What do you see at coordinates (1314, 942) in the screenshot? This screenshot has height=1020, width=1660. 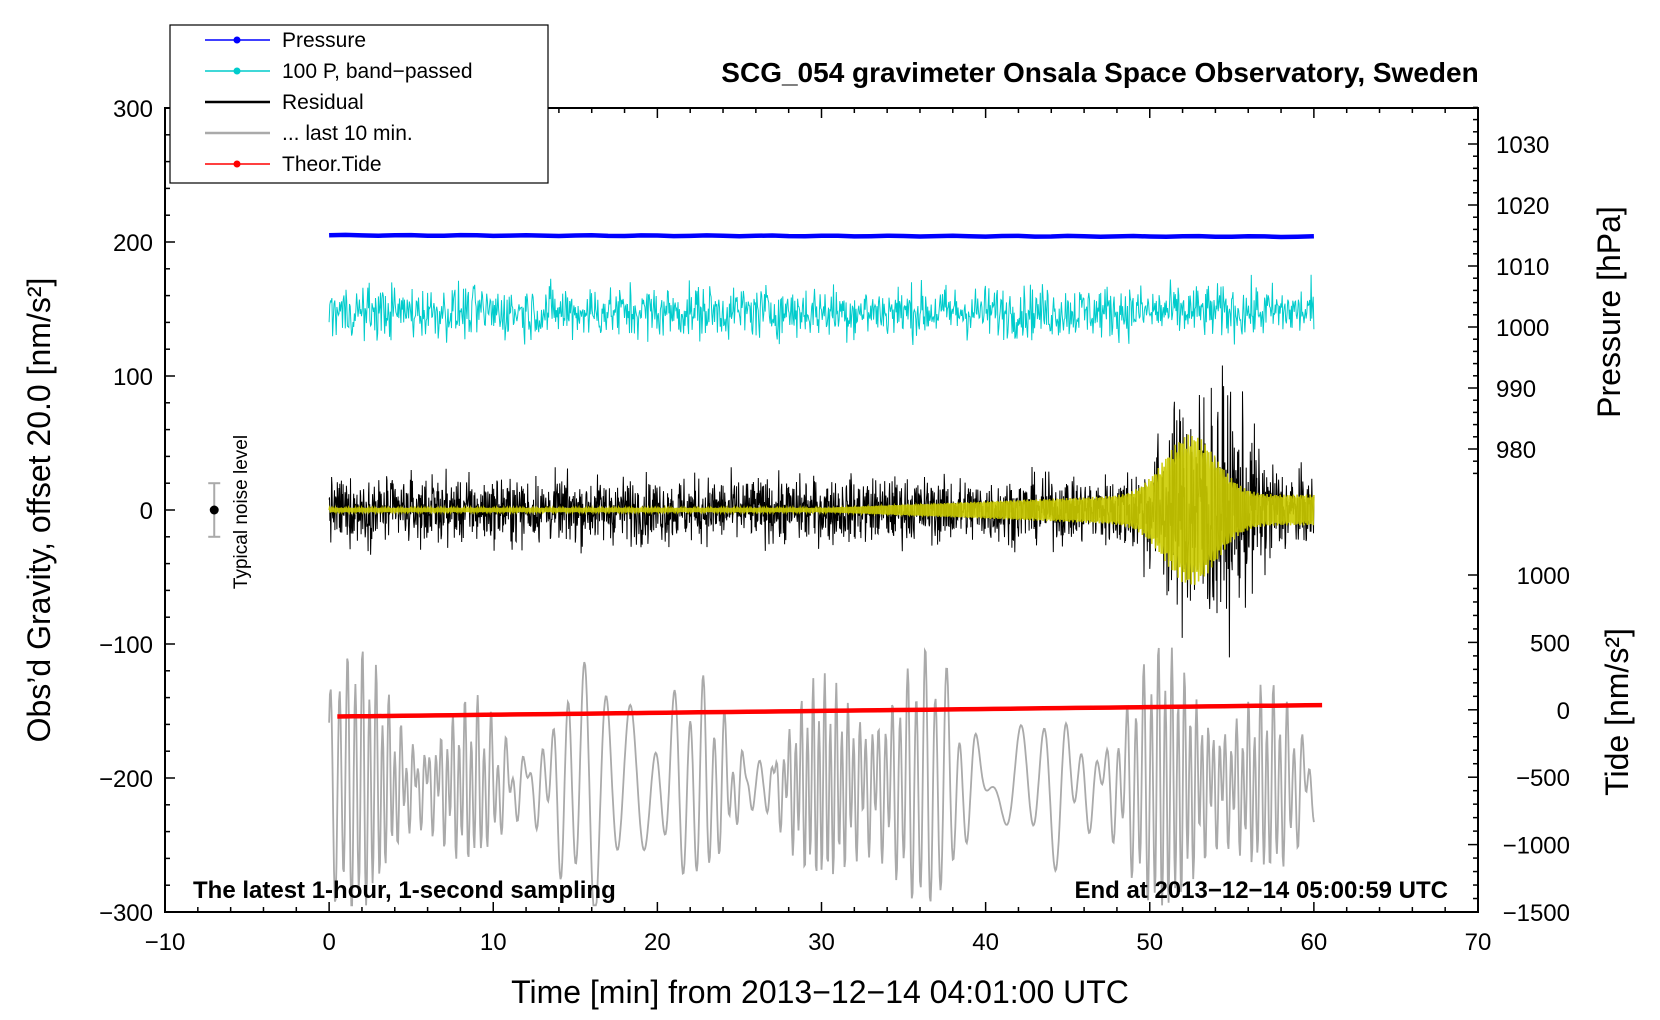 I see `x-tick-label: 60` at bounding box center [1314, 942].